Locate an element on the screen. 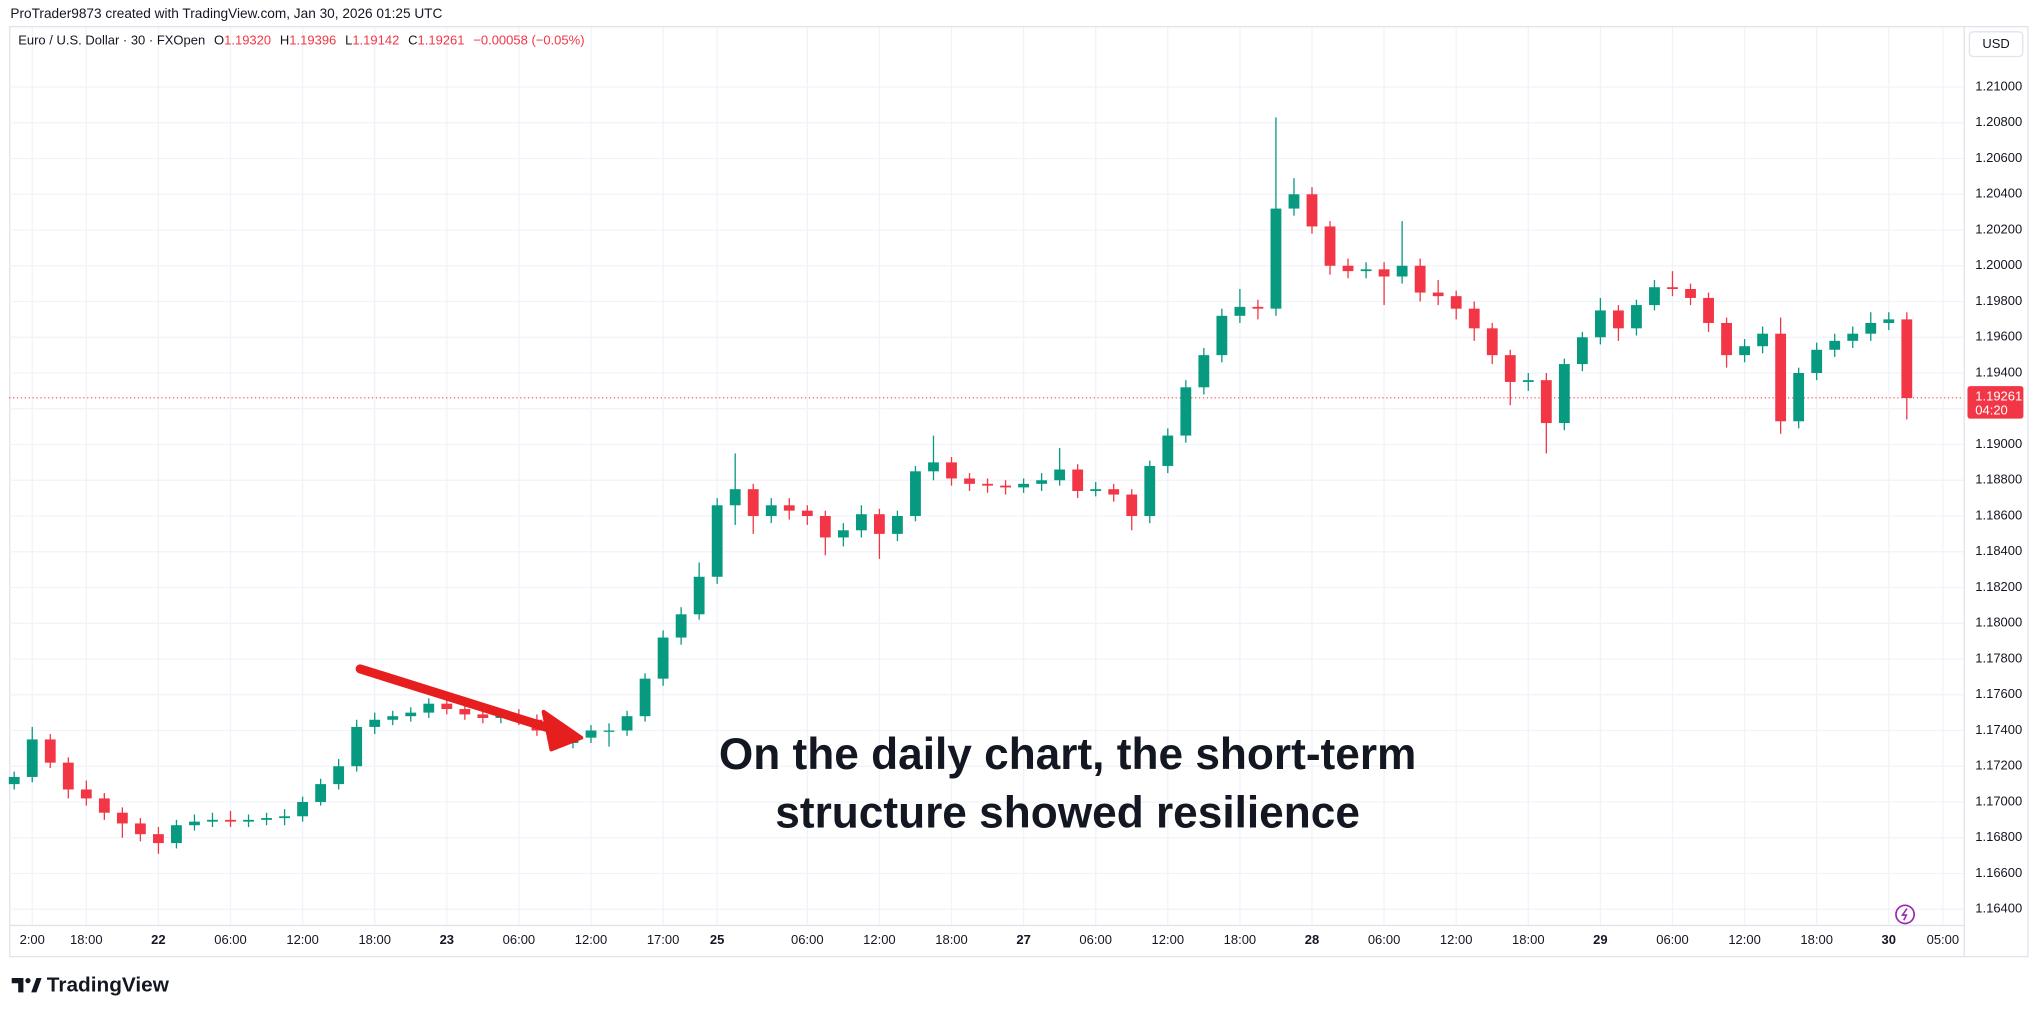 The width and height of the screenshot is (2039, 1017). ohlc-key: C is located at coordinates (412, 40).